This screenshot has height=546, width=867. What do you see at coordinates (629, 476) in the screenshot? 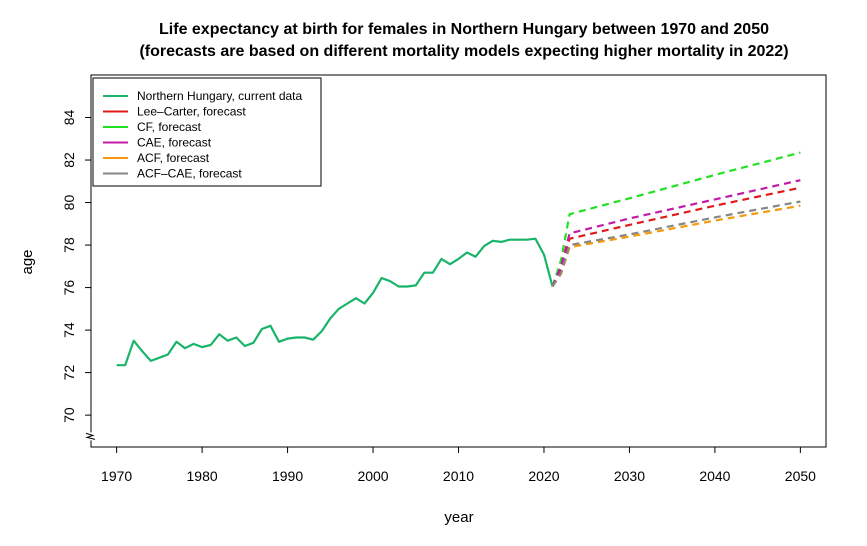
I see `x-tick-label: 2030` at bounding box center [629, 476].